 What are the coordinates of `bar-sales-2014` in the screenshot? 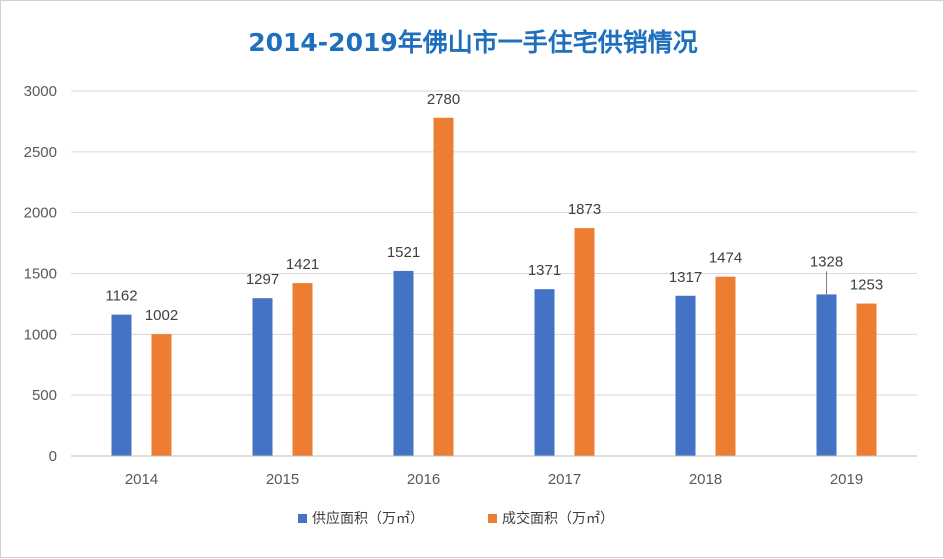 It's located at (161, 395).